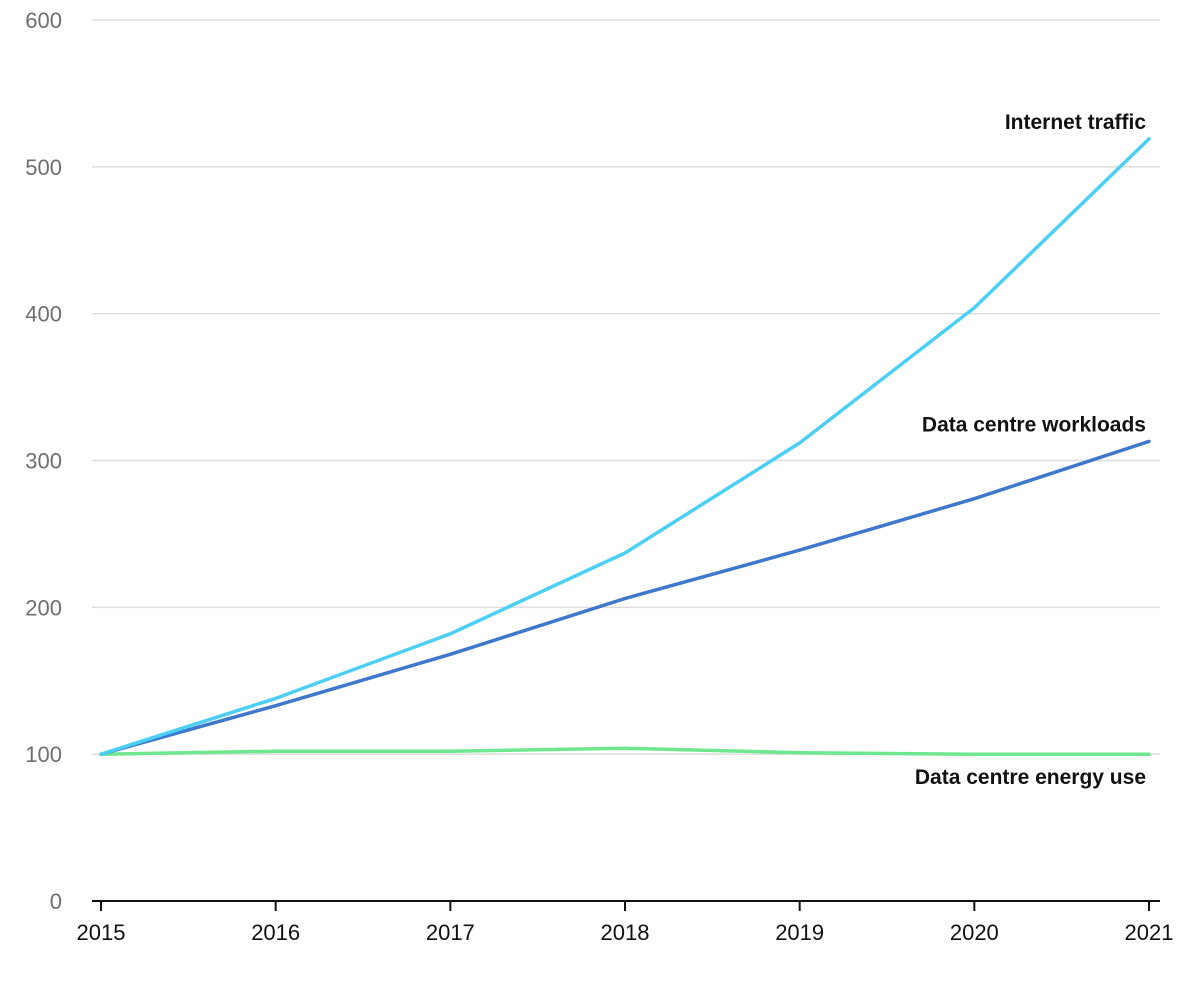 This screenshot has width=1200, height=1000. What do you see at coordinates (275, 932) in the screenshot?
I see `x-tick-label: 2016` at bounding box center [275, 932].